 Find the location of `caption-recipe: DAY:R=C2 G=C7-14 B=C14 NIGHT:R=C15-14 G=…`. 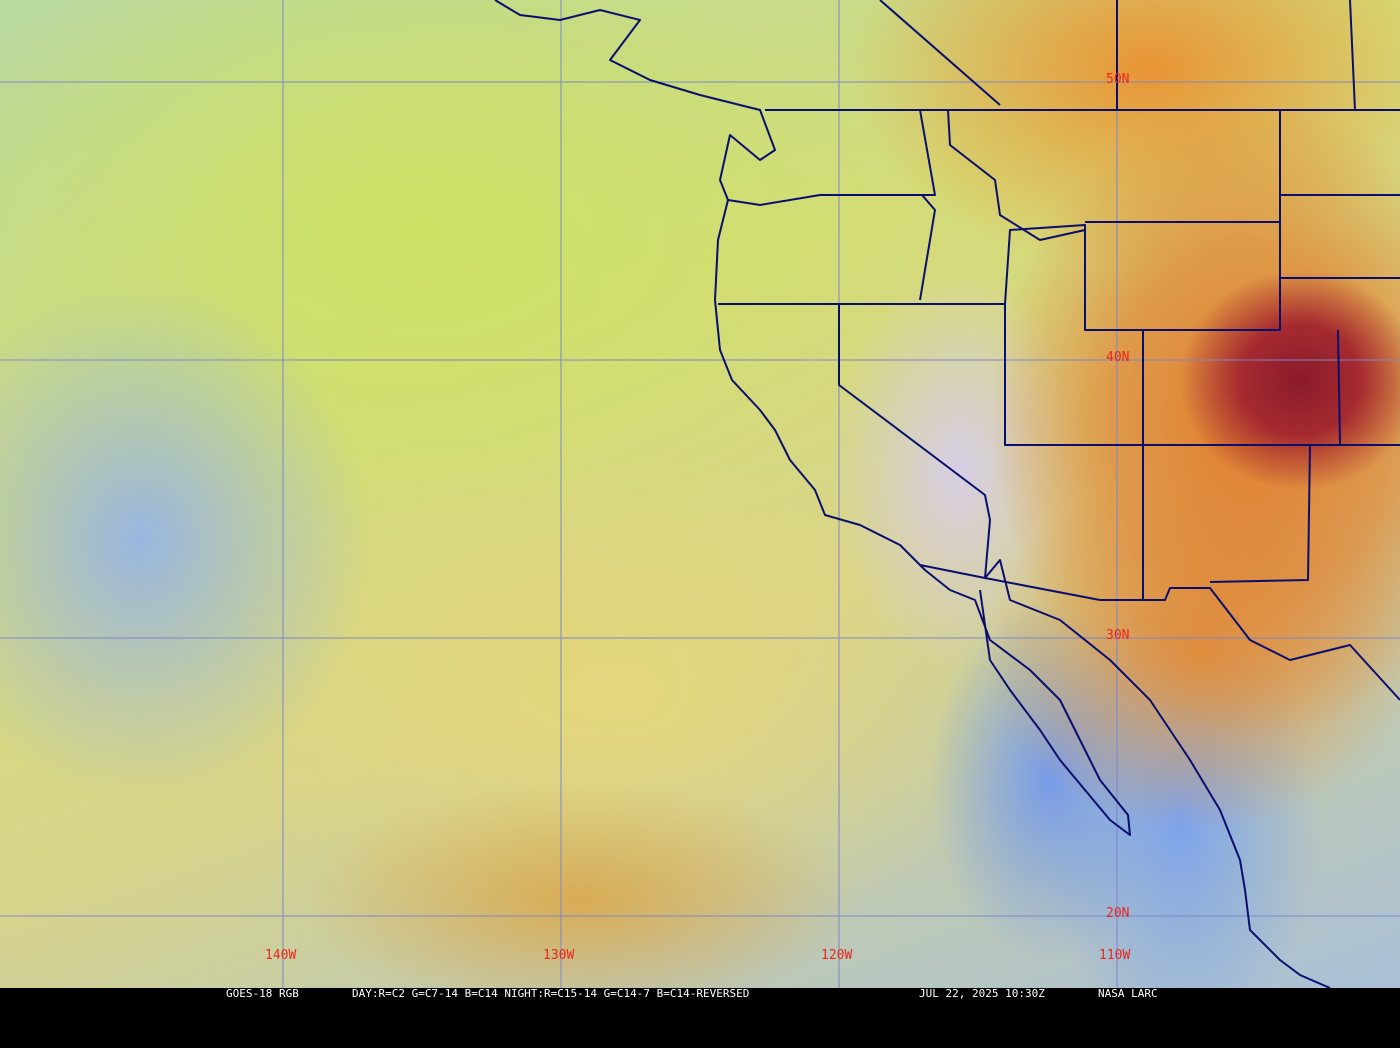

caption-recipe: DAY:R=C2 G=C7-14 B=C14 NIGHT:R=C15-14 G=… is located at coordinates (551, 993).